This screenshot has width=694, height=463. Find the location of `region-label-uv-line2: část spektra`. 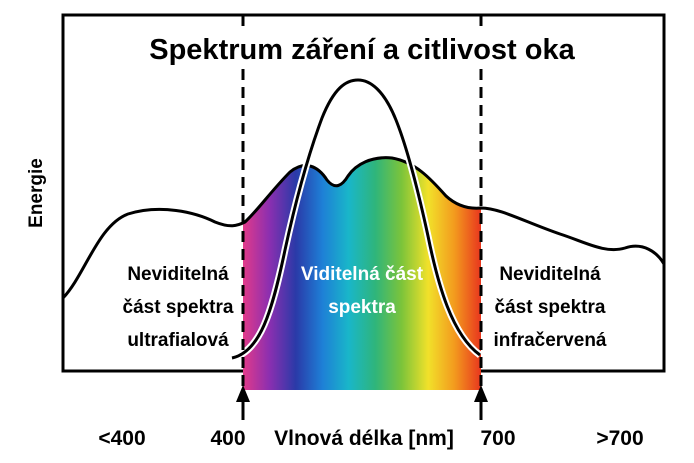

region-label-uv-line2: část spektra is located at coordinates (178, 307).